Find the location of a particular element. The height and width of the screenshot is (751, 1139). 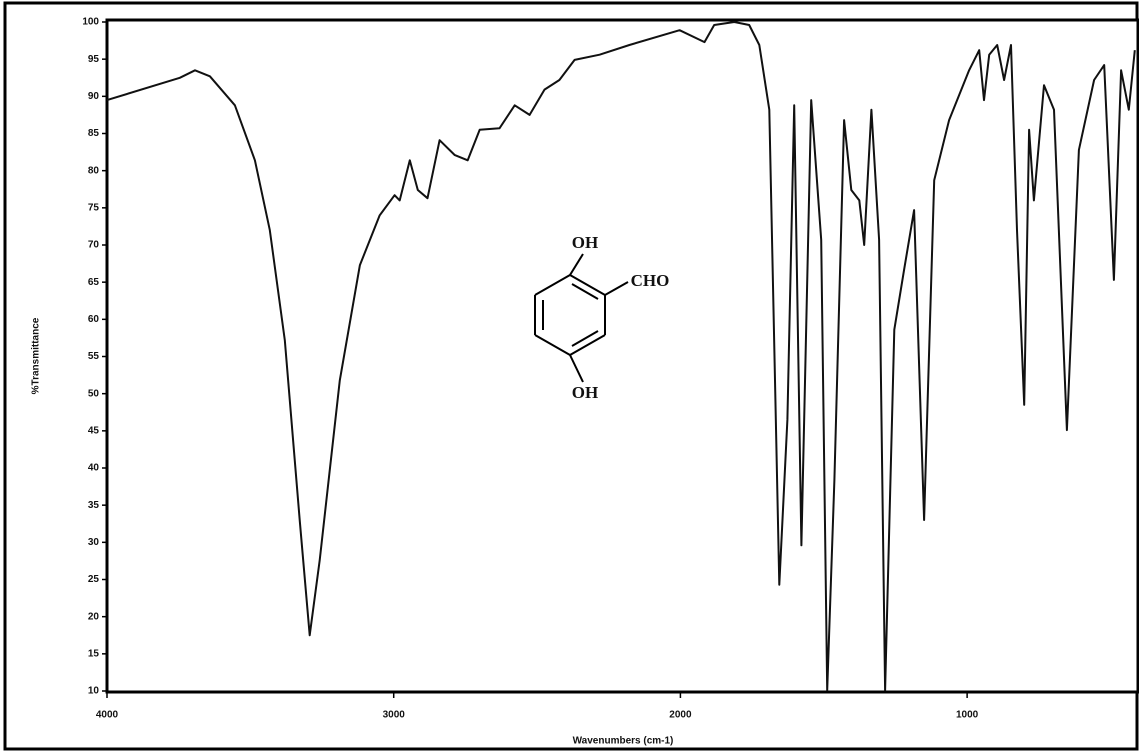

y-tick-label: 70 is located at coordinates (94, 245).